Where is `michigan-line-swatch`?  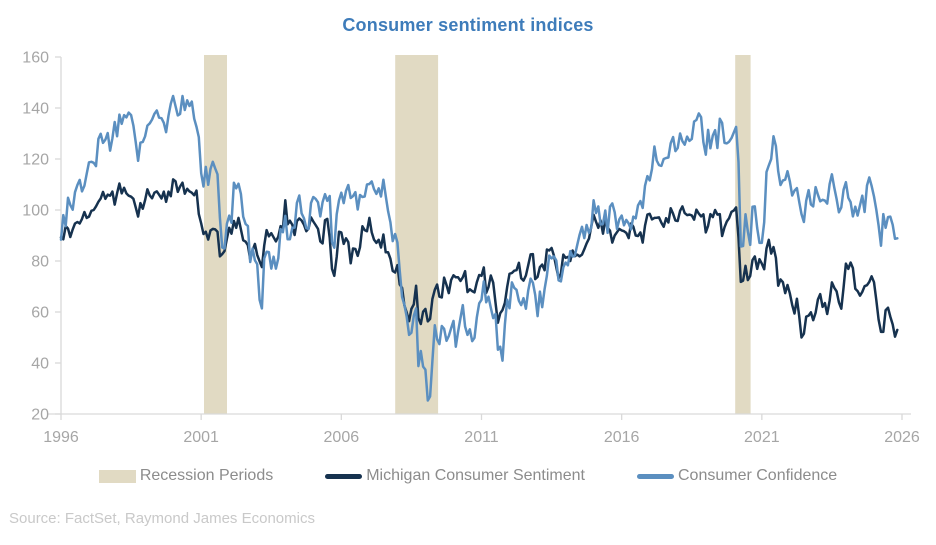
michigan-line-swatch is located at coordinates (344, 476).